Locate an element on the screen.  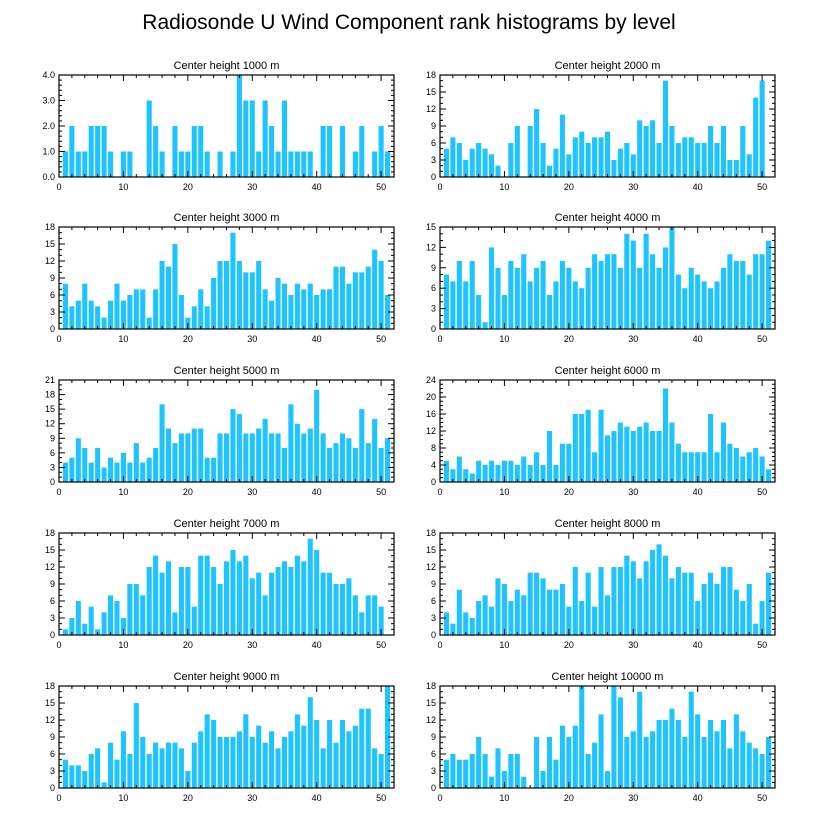
y-tick-label: 24 is located at coordinates (431, 380).